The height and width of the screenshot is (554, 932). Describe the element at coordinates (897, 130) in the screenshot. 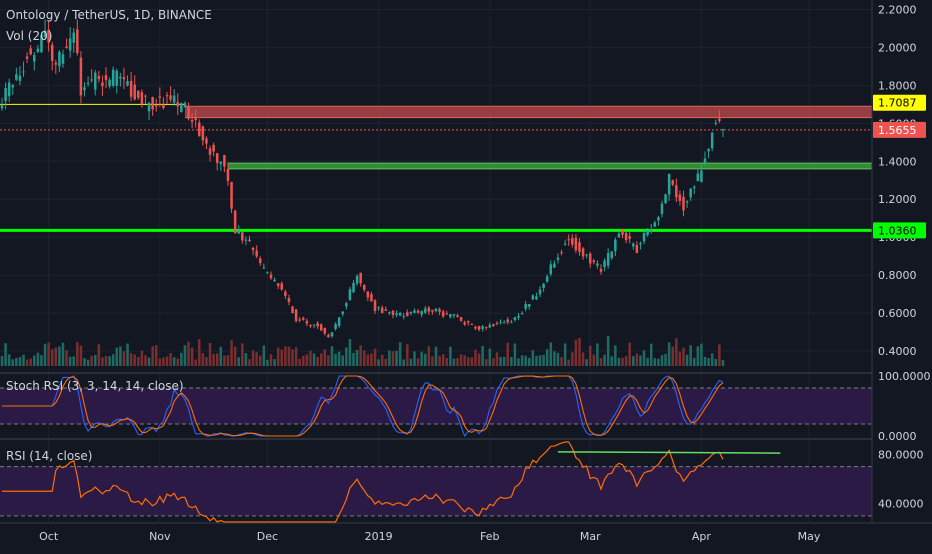

I see `label-last-text: 1.5655` at that location.